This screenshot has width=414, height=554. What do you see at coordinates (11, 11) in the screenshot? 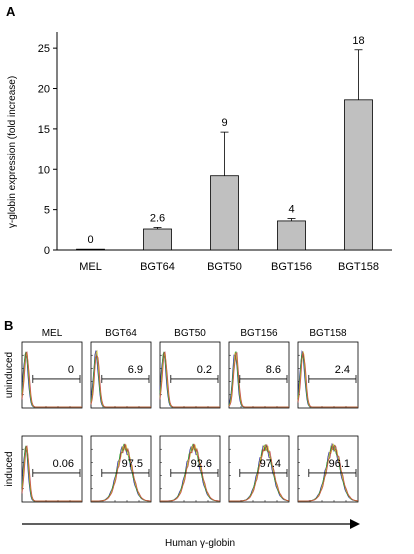
I see `panel-a-label: A` at bounding box center [11, 11].